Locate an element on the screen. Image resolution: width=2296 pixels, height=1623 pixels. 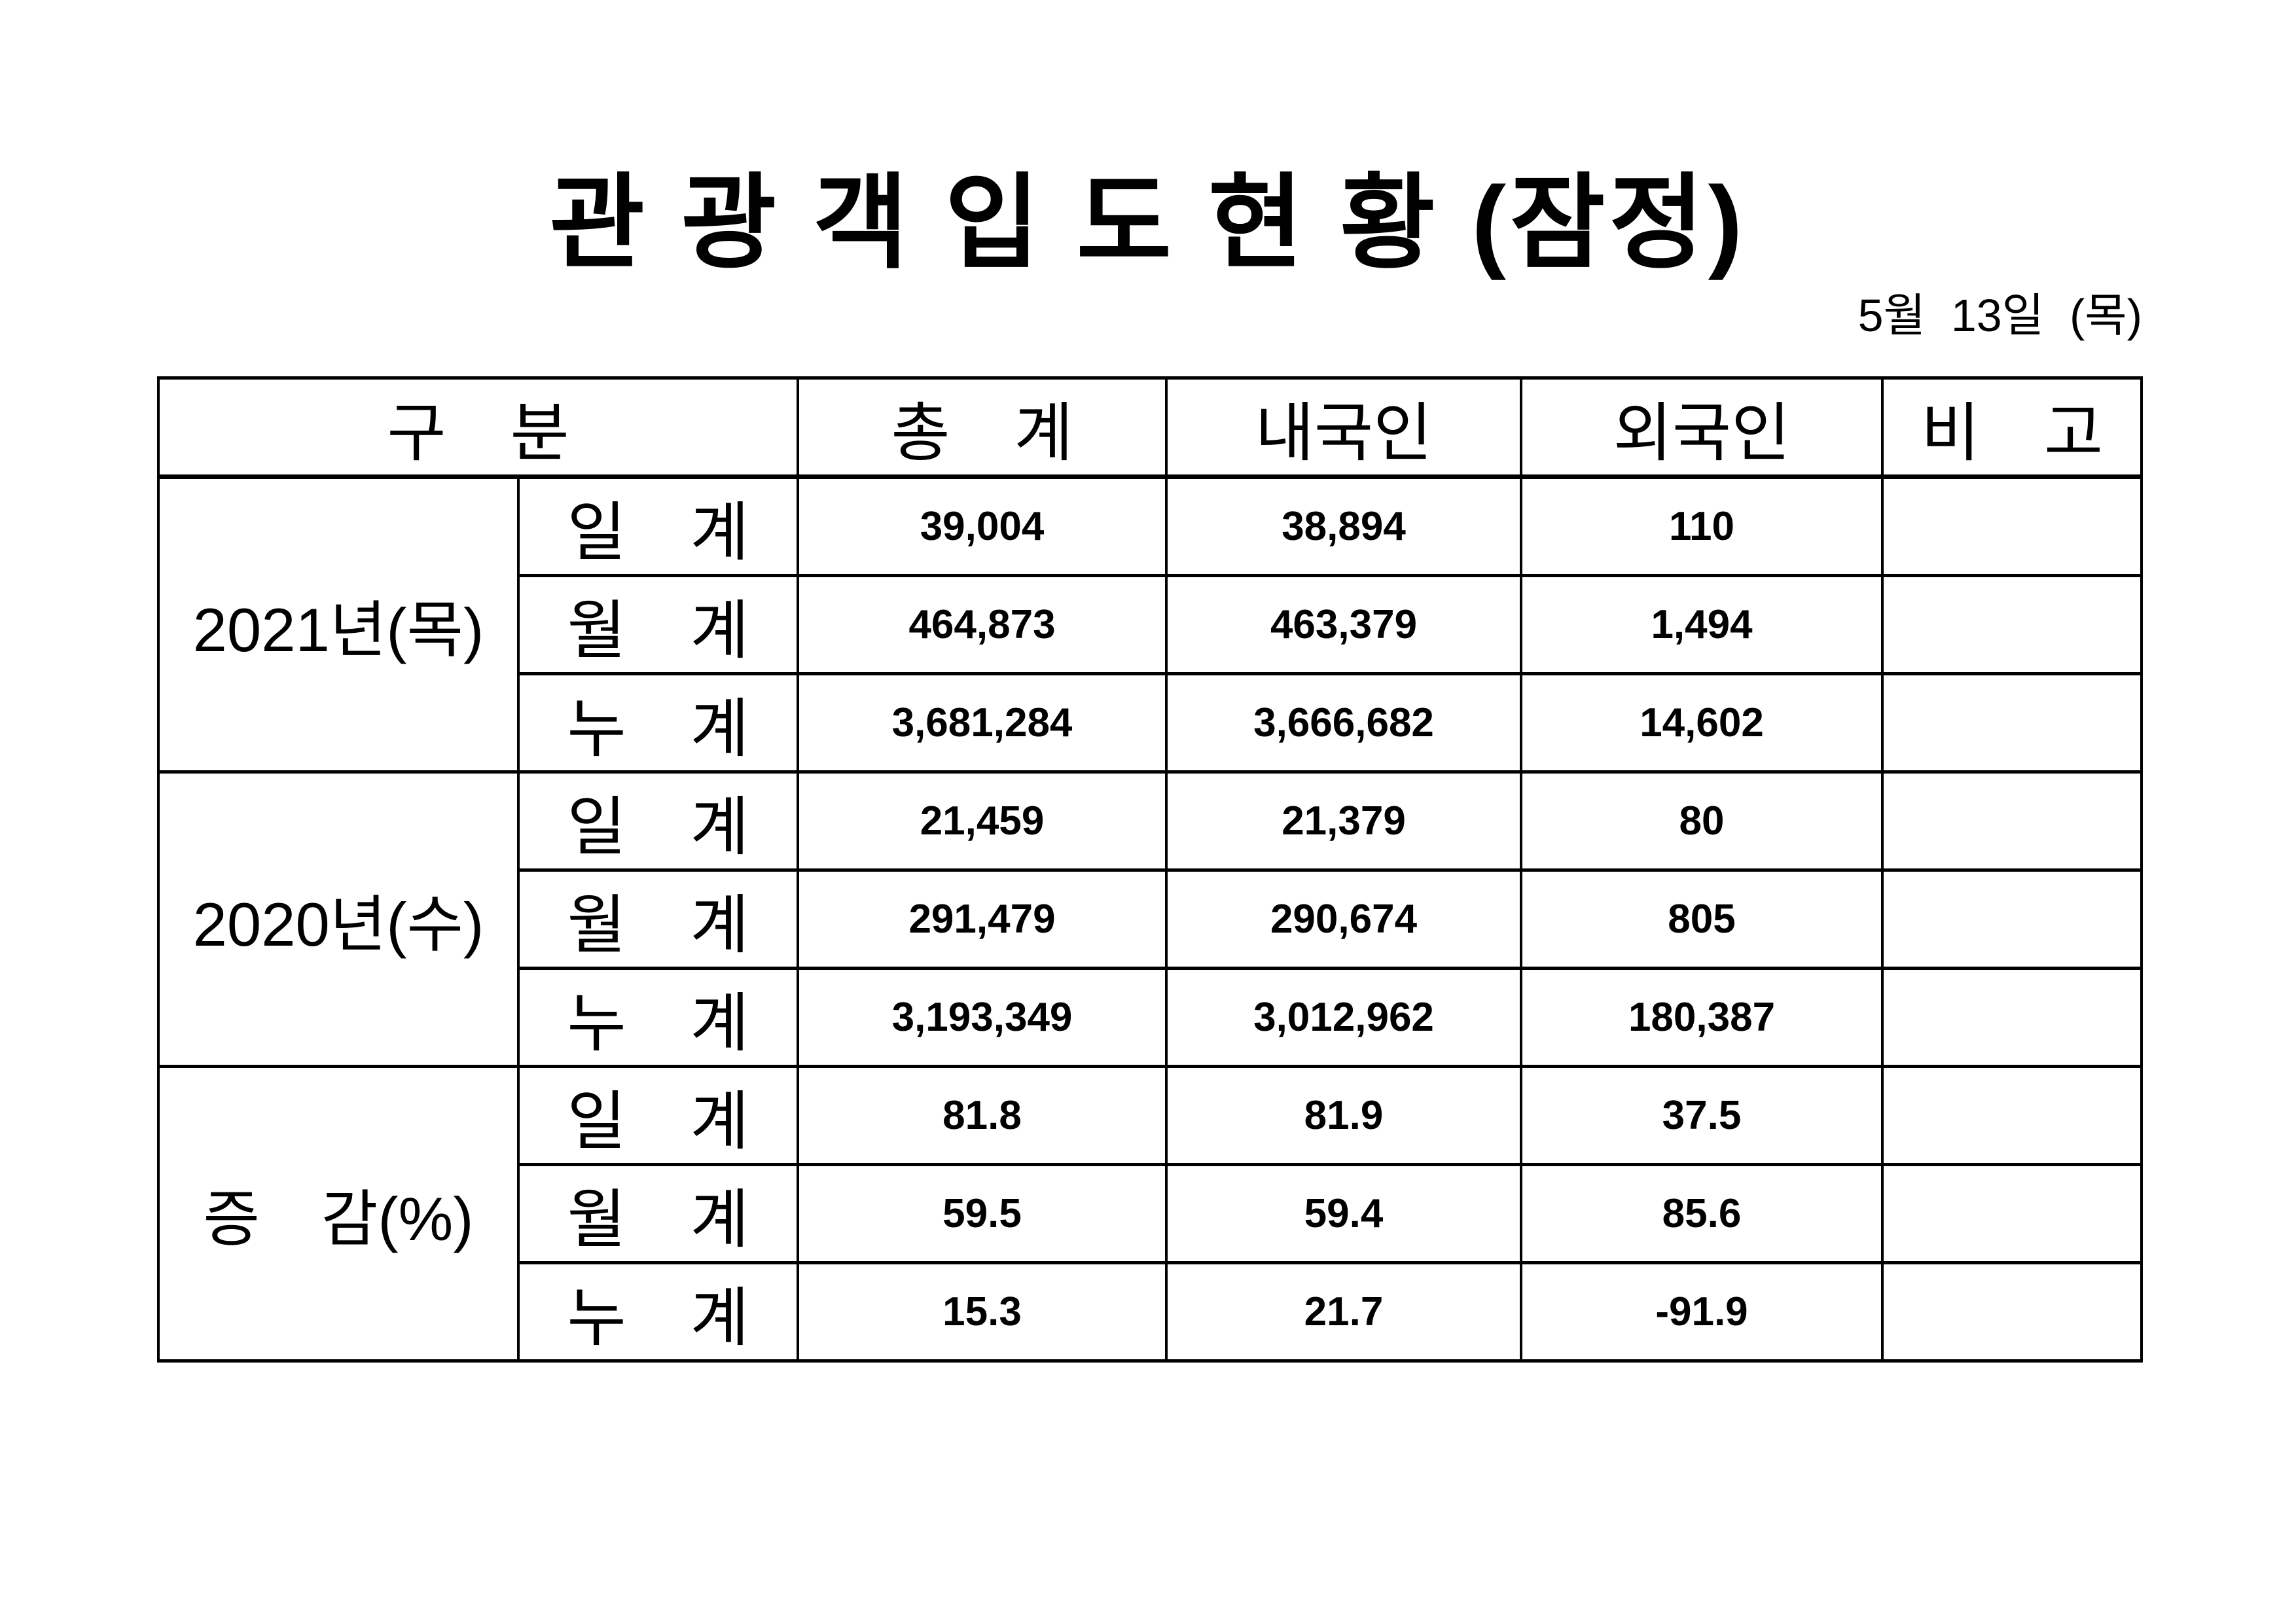
cell-domestic: 59.4 is located at coordinates (1344, 1213).